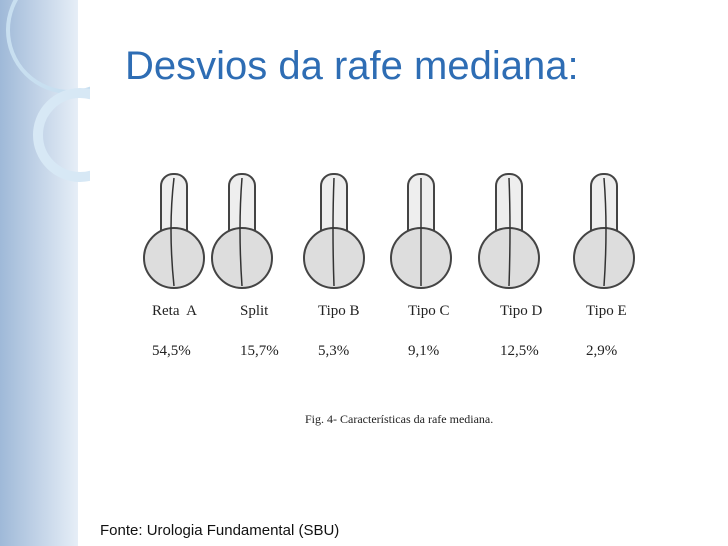 Image resolution: width=728 pixels, height=546 pixels. I want to click on figure-label: Tipo B, so click(339, 311).